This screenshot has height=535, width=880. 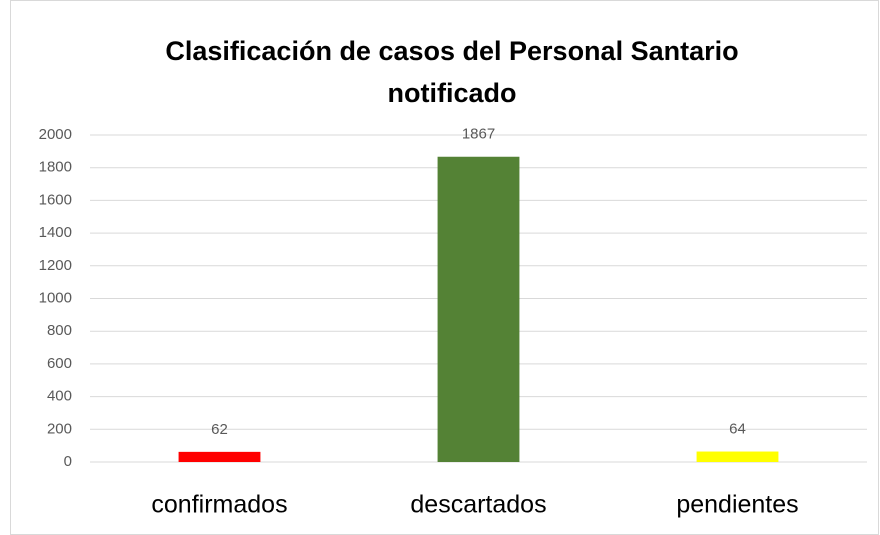 I want to click on x-tick-label: confirmados, so click(x=219, y=505).